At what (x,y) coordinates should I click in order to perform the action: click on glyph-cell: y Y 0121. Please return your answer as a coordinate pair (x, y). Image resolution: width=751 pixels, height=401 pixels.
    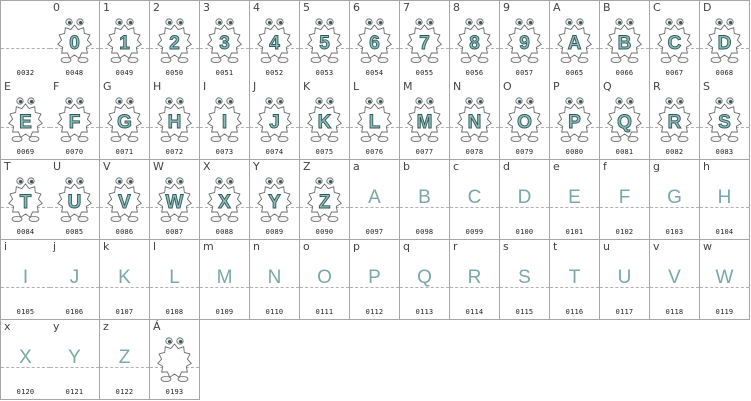
    Looking at the image, I should click on (75, 360).